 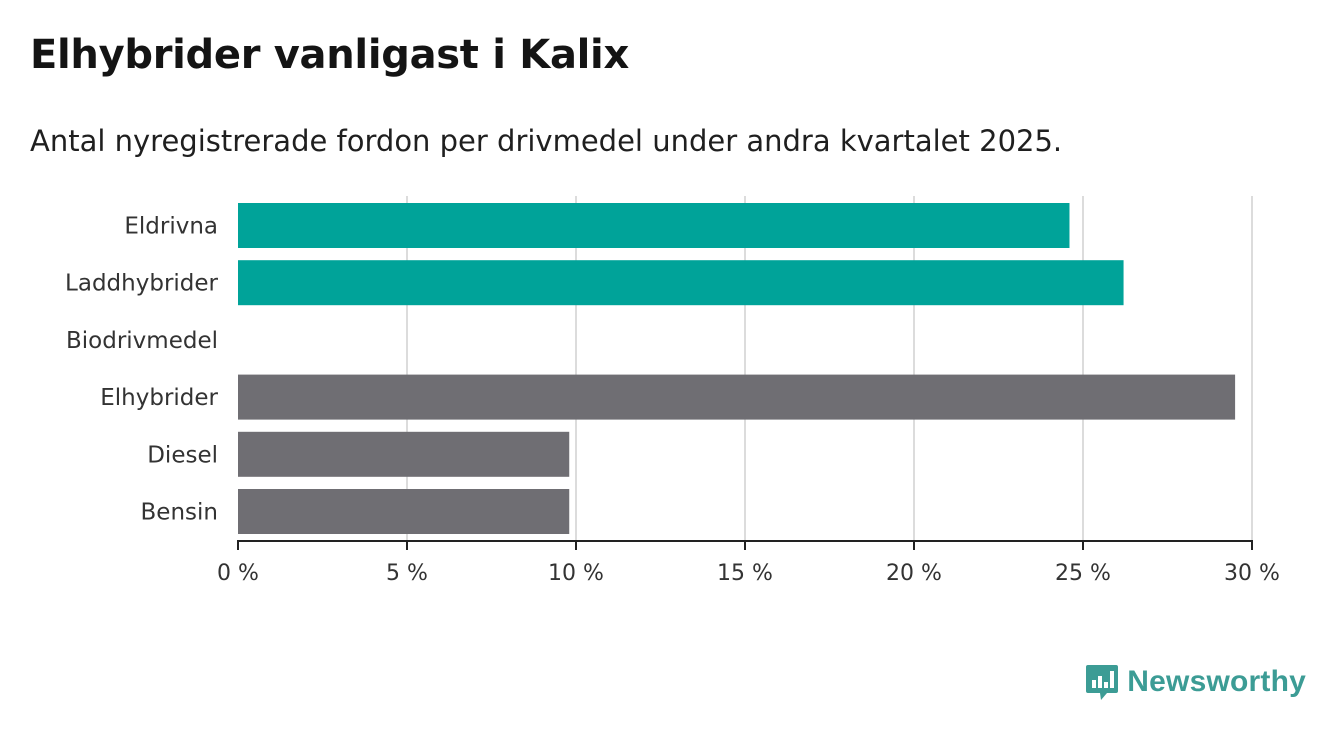 What do you see at coordinates (737, 397) in the screenshot?
I see `bar-elhybrider` at bounding box center [737, 397].